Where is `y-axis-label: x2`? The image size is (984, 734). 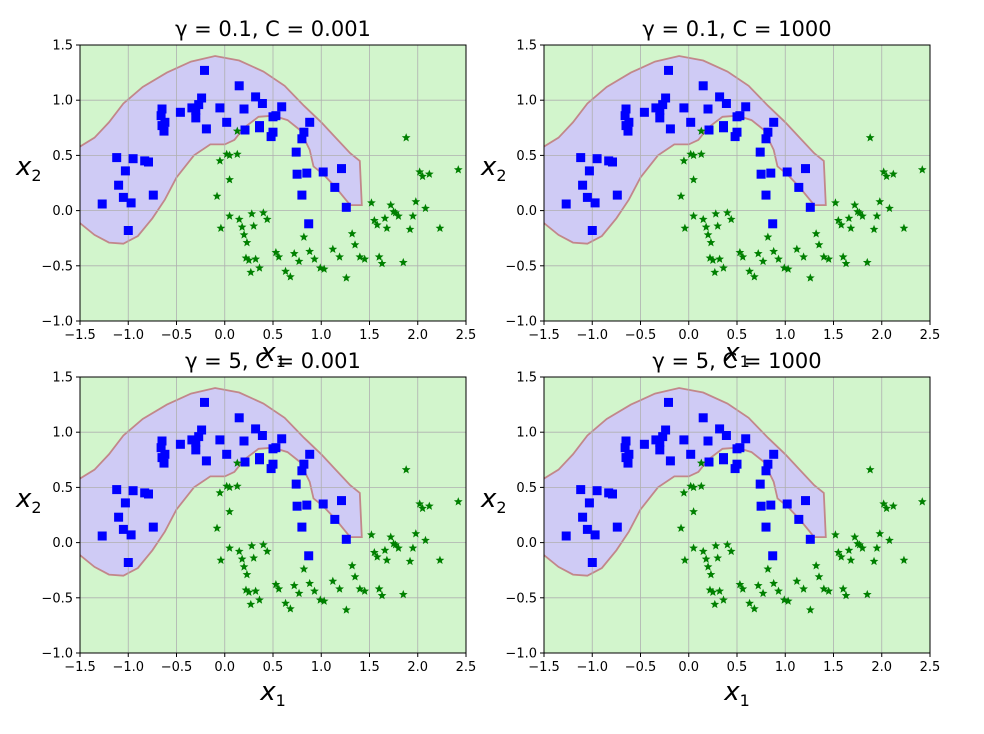 y-axis-label: x2 is located at coordinates (493, 168).